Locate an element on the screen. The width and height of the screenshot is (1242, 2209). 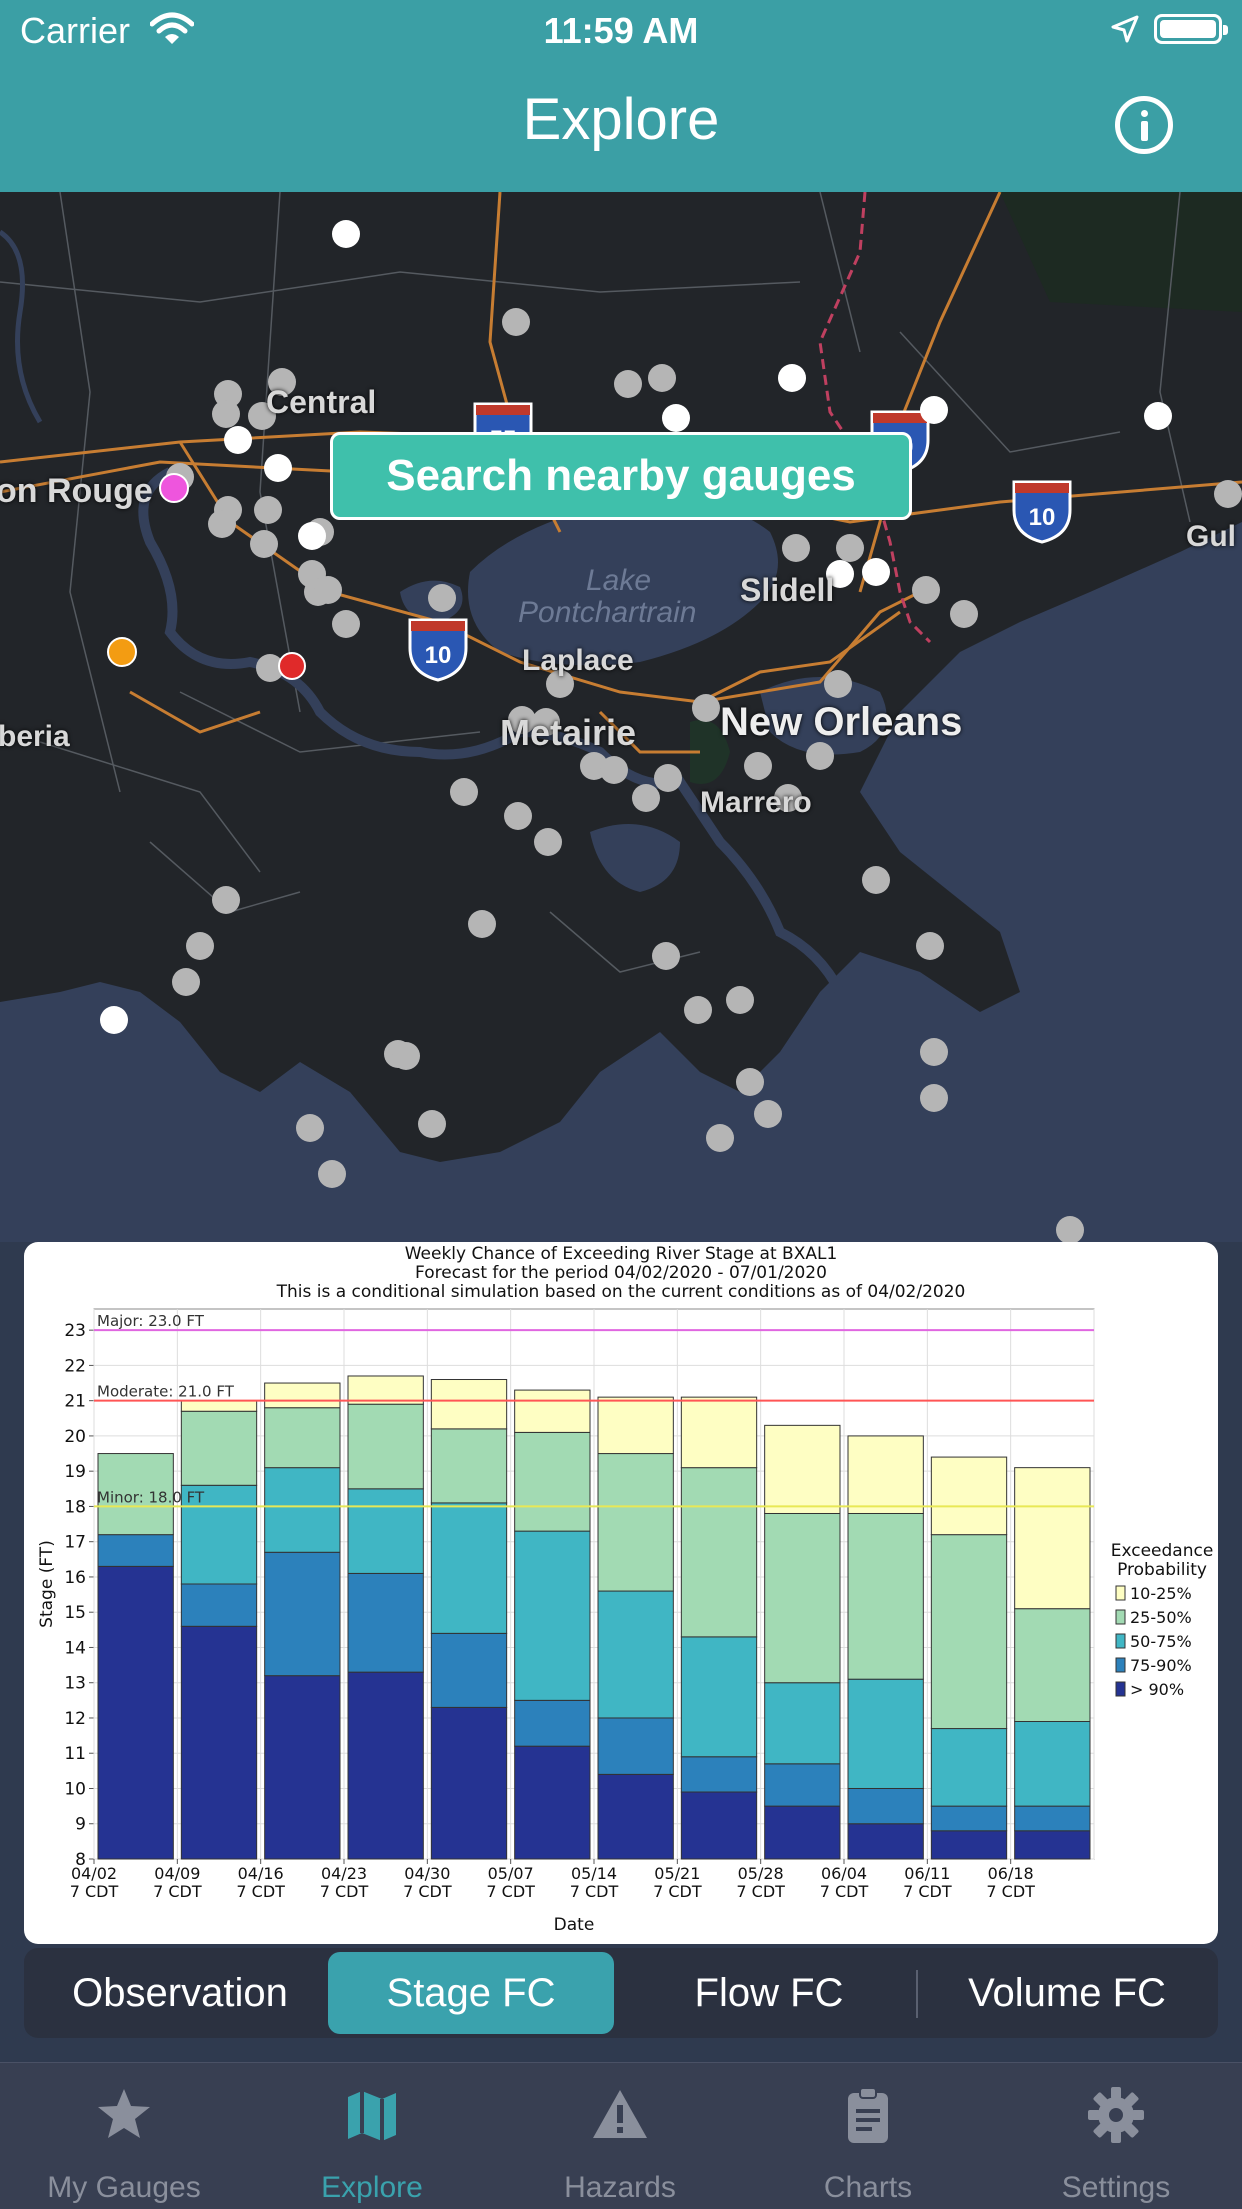
highway-shield-10-east: 10 is located at coordinates (1042, 512).